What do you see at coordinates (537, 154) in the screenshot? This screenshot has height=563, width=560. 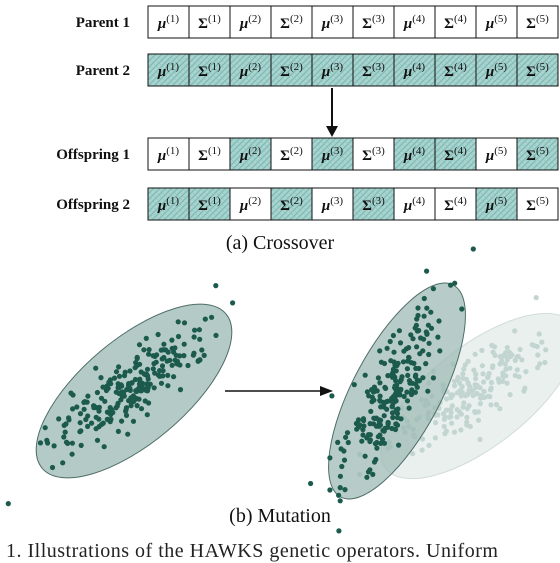 I see `gene-label: Σ(5)` at bounding box center [537, 154].